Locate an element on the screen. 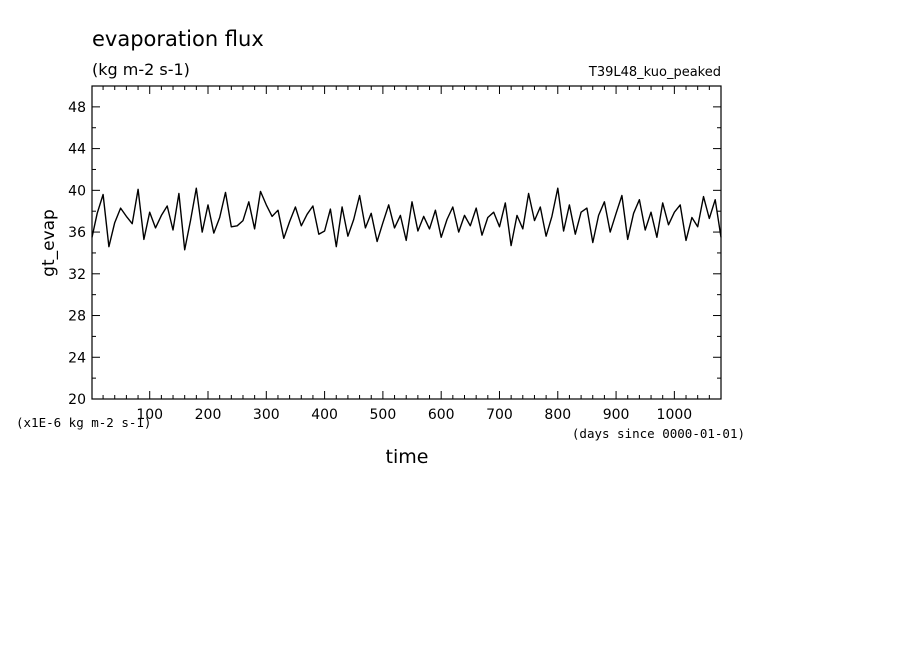  run-label: T39L48_kuo_peaked is located at coordinates (654, 72).